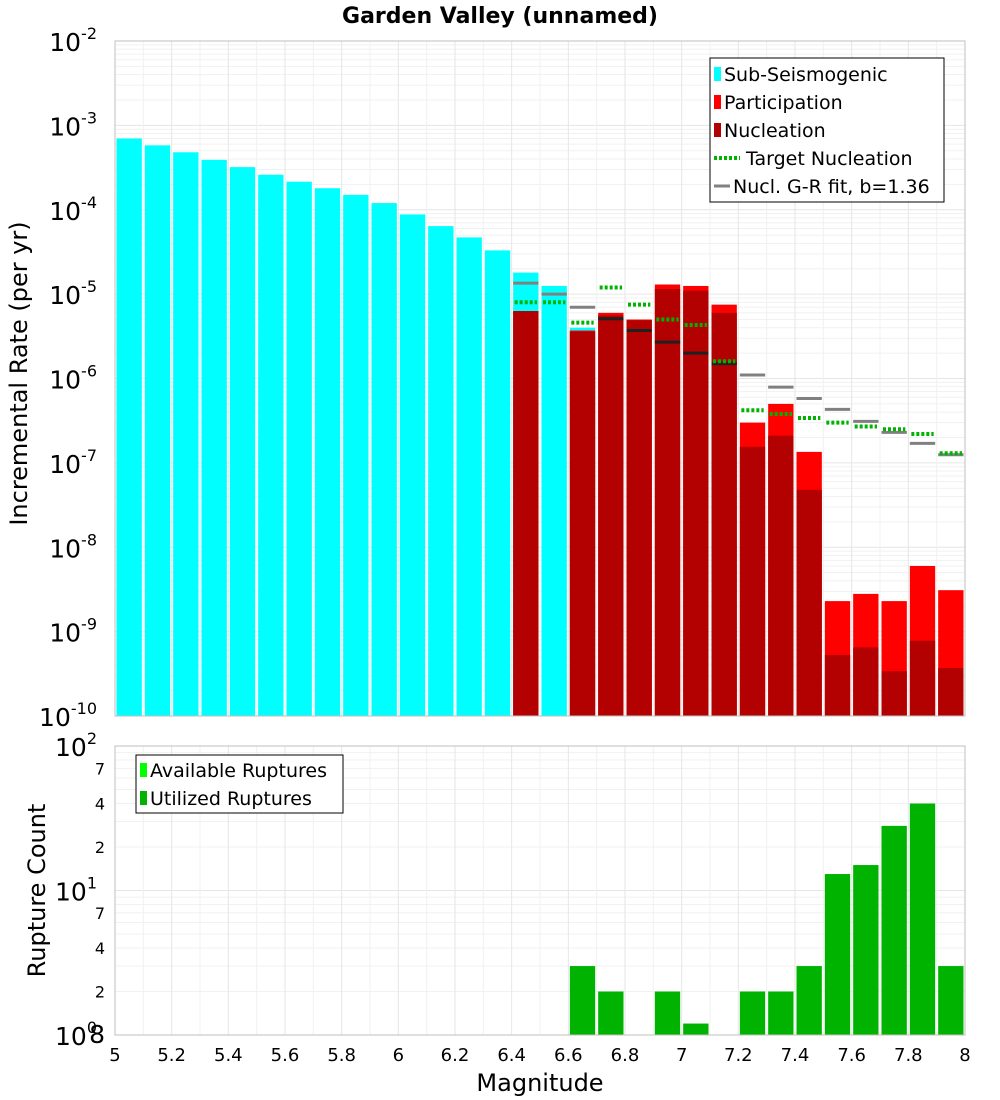 Image resolution: width=1000 pixels, height=1100 pixels. I want to click on legend-label: Sub-Seismogenic, so click(806, 75).